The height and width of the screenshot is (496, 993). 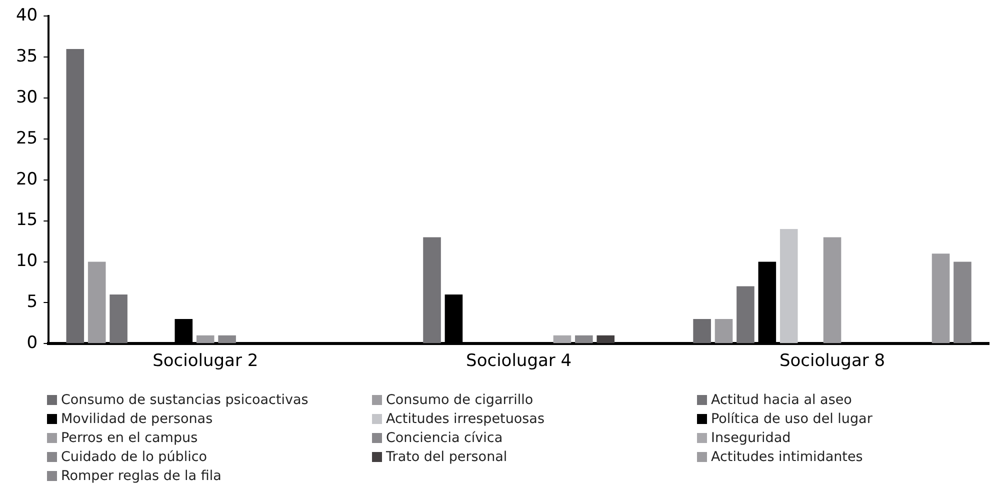 What do you see at coordinates (27, 138) in the screenshot?
I see `y-tick-label: 25` at bounding box center [27, 138].